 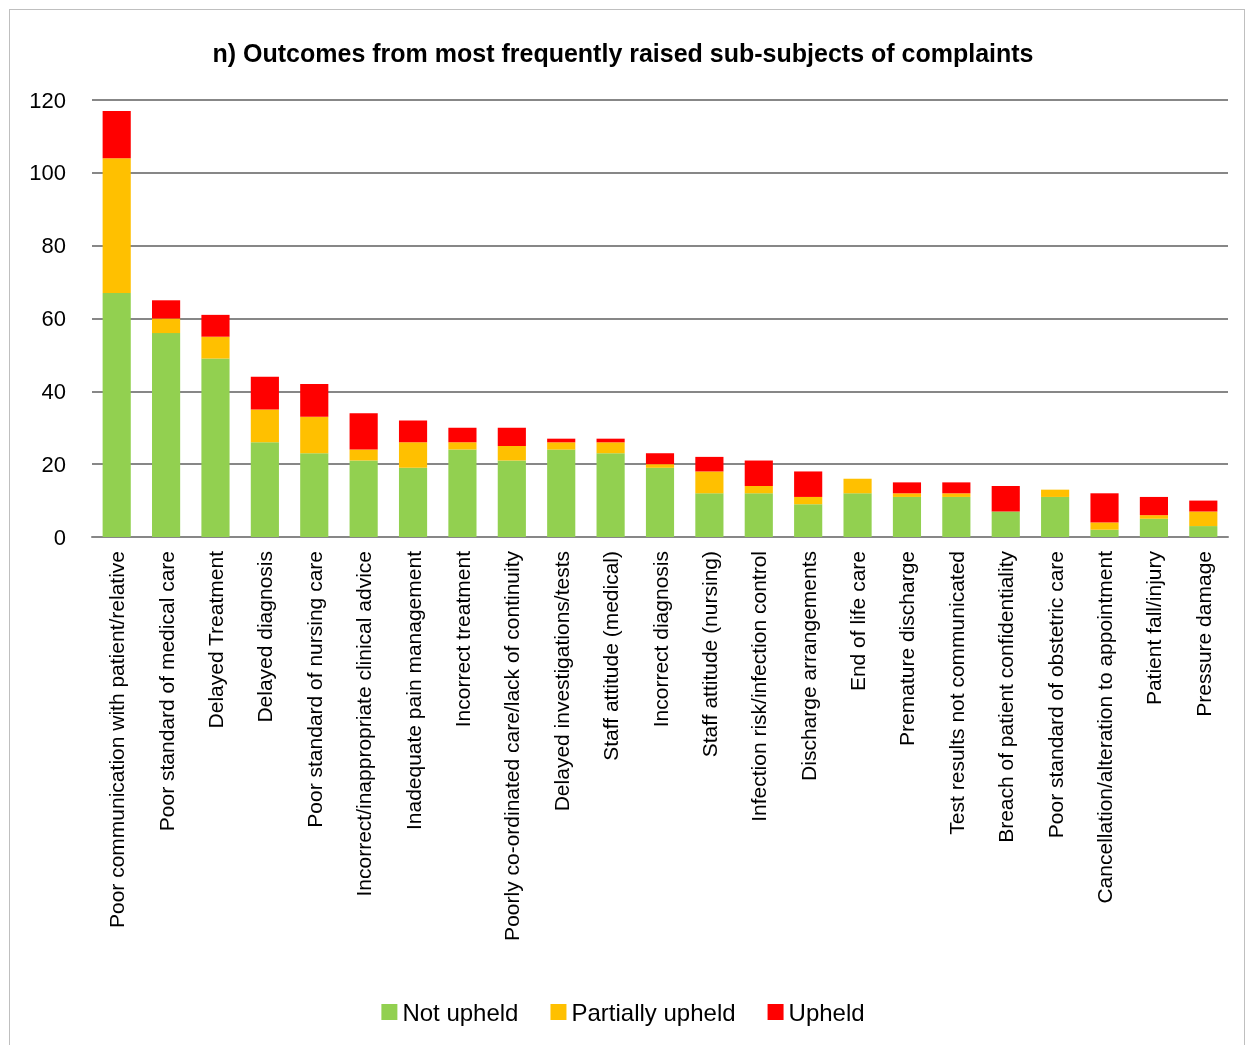 I want to click on x-tick-label: Delayed diagnosis, so click(x=265, y=637).